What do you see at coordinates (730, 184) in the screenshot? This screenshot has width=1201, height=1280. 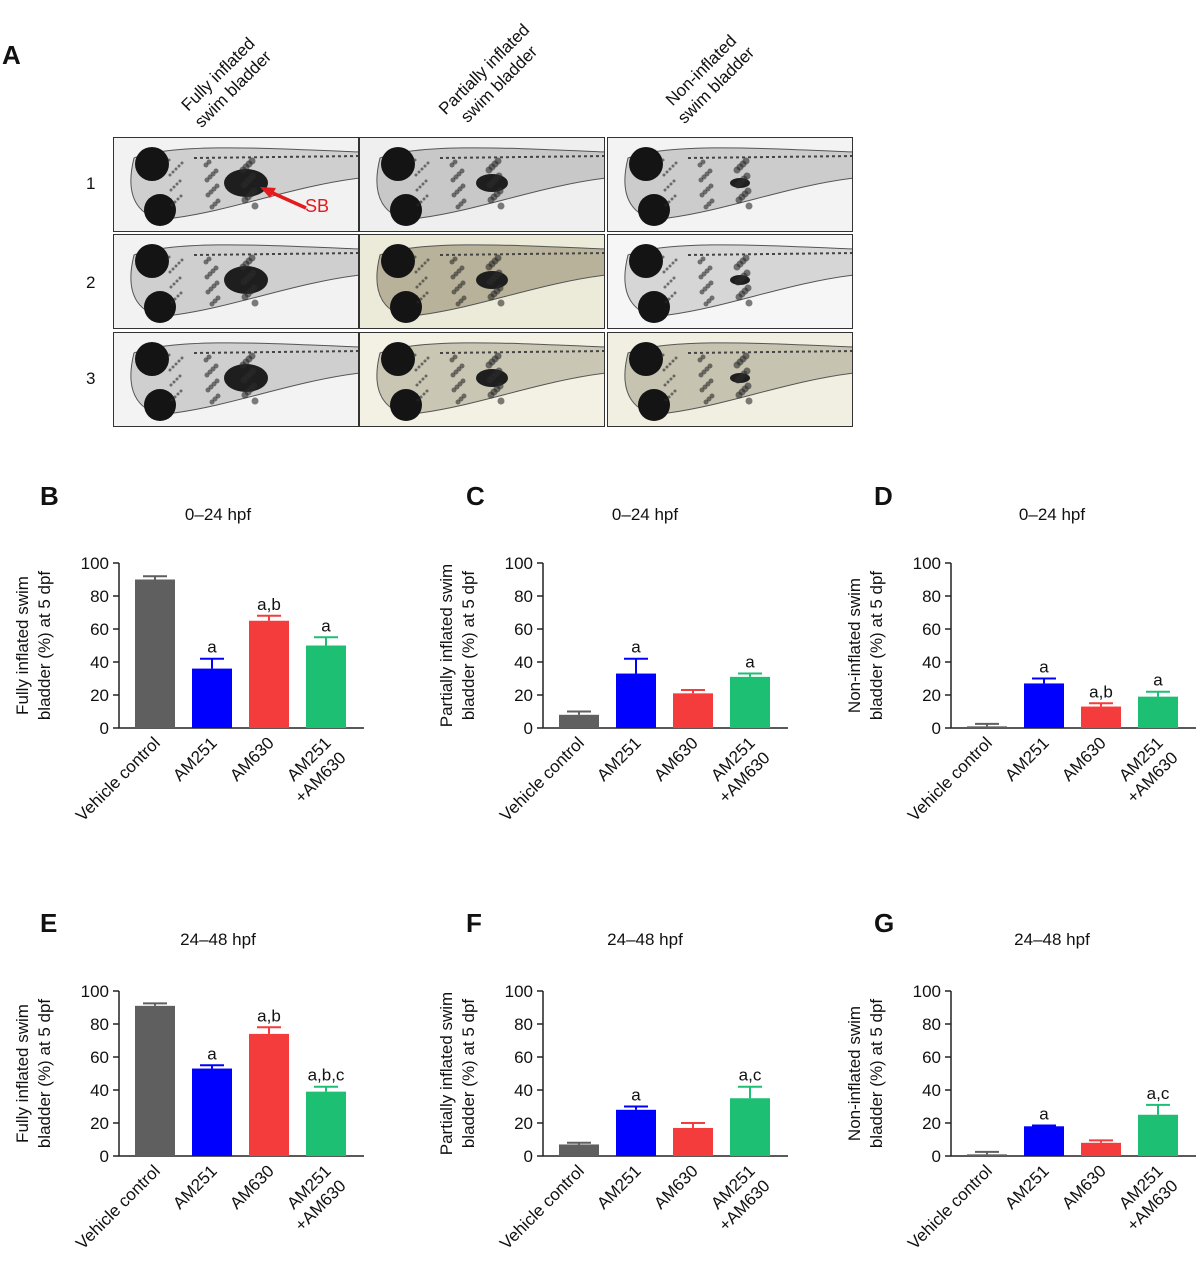 I see `larva-image-r1-c3` at bounding box center [730, 184].